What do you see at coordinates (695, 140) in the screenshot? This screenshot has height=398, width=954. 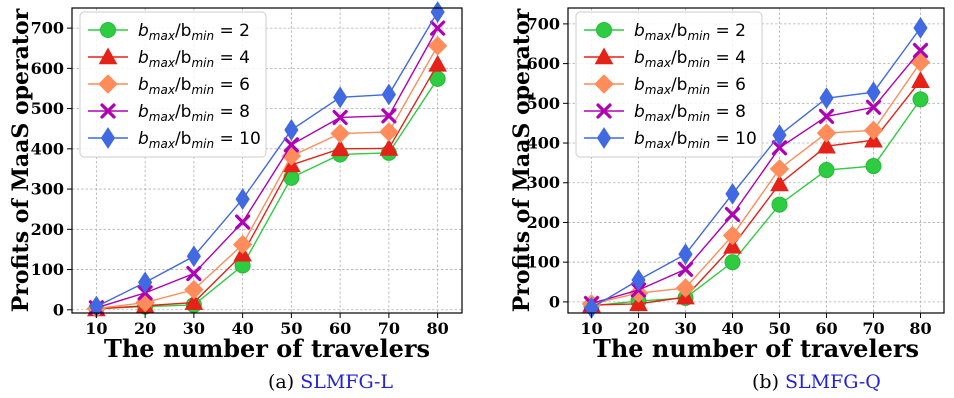 I see `legend-label: bmax/bmin = 10` at bounding box center [695, 140].